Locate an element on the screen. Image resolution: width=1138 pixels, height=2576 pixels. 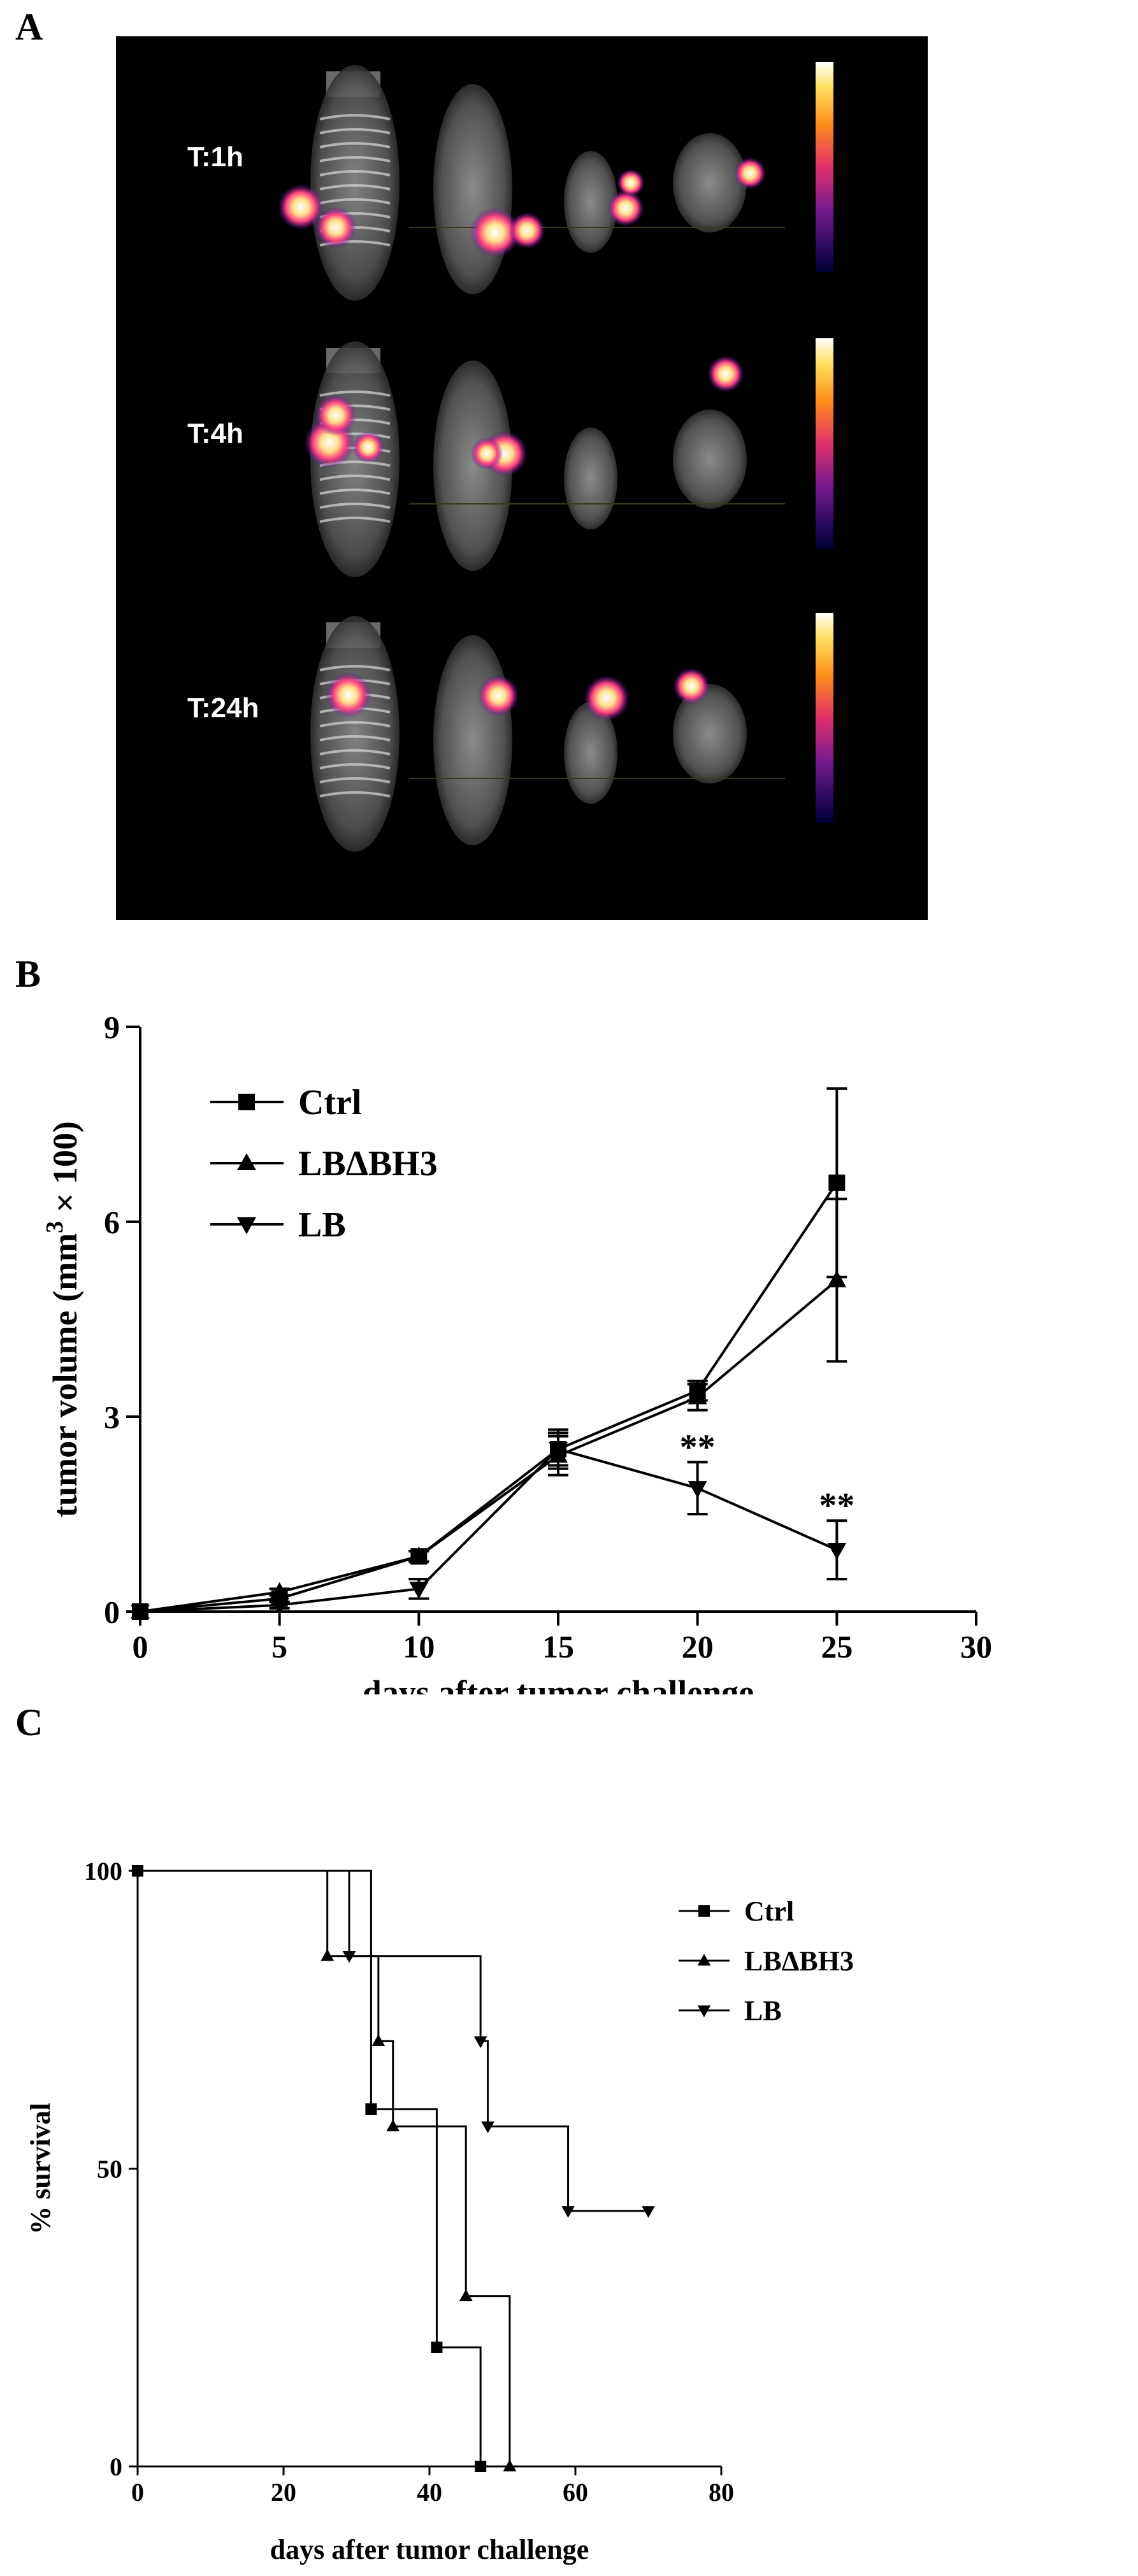
significance-annotation: ** is located at coordinates (836, 1506).